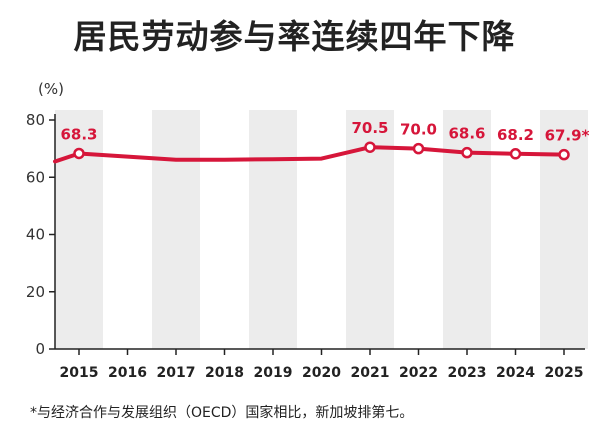 Image resolution: width=589 pixels, height=430 pixels. Describe the element at coordinates (35, 120) in the screenshot. I see `y-tick-label-80: 80` at that location.